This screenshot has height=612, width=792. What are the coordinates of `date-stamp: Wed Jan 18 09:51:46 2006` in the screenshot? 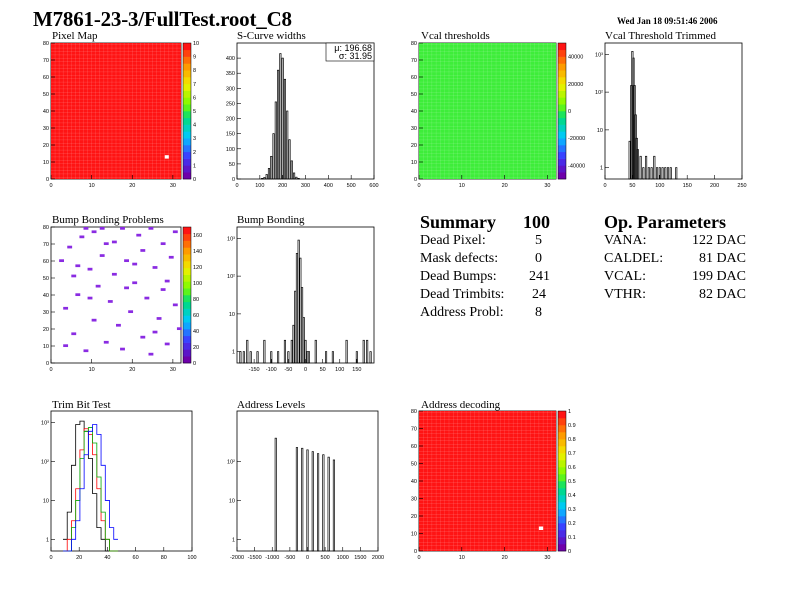 It's located at (667, 21).